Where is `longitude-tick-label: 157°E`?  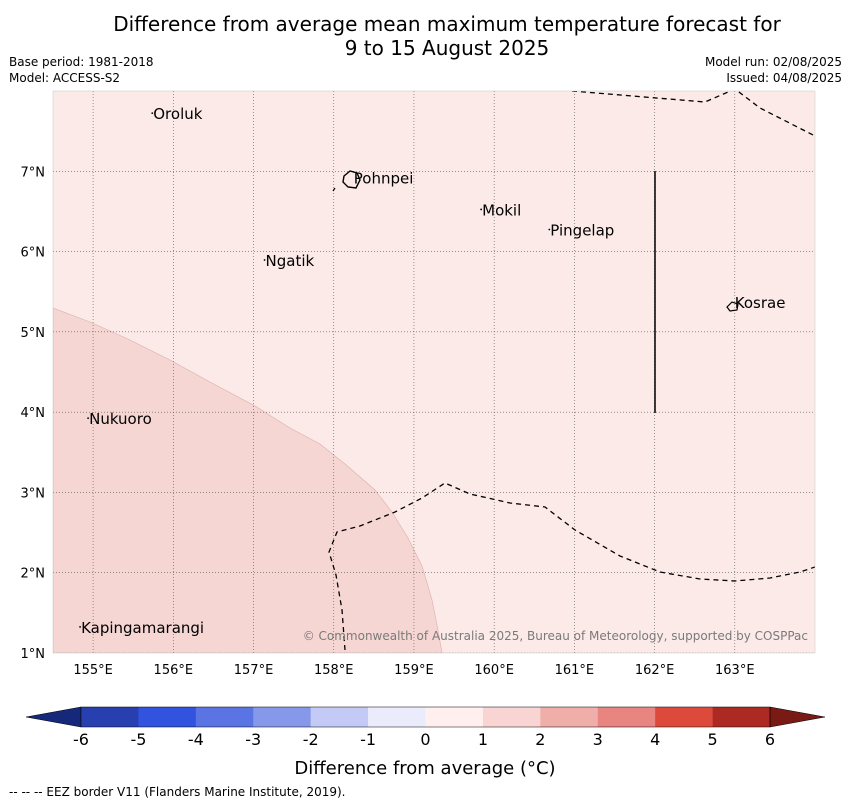
longitude-tick-label: 157°E is located at coordinates (254, 670).